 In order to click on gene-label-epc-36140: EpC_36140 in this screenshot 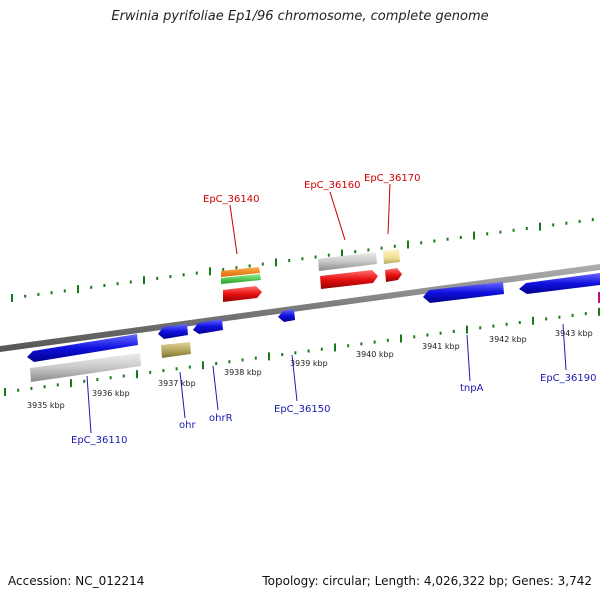, I will do `click(231, 199)`.